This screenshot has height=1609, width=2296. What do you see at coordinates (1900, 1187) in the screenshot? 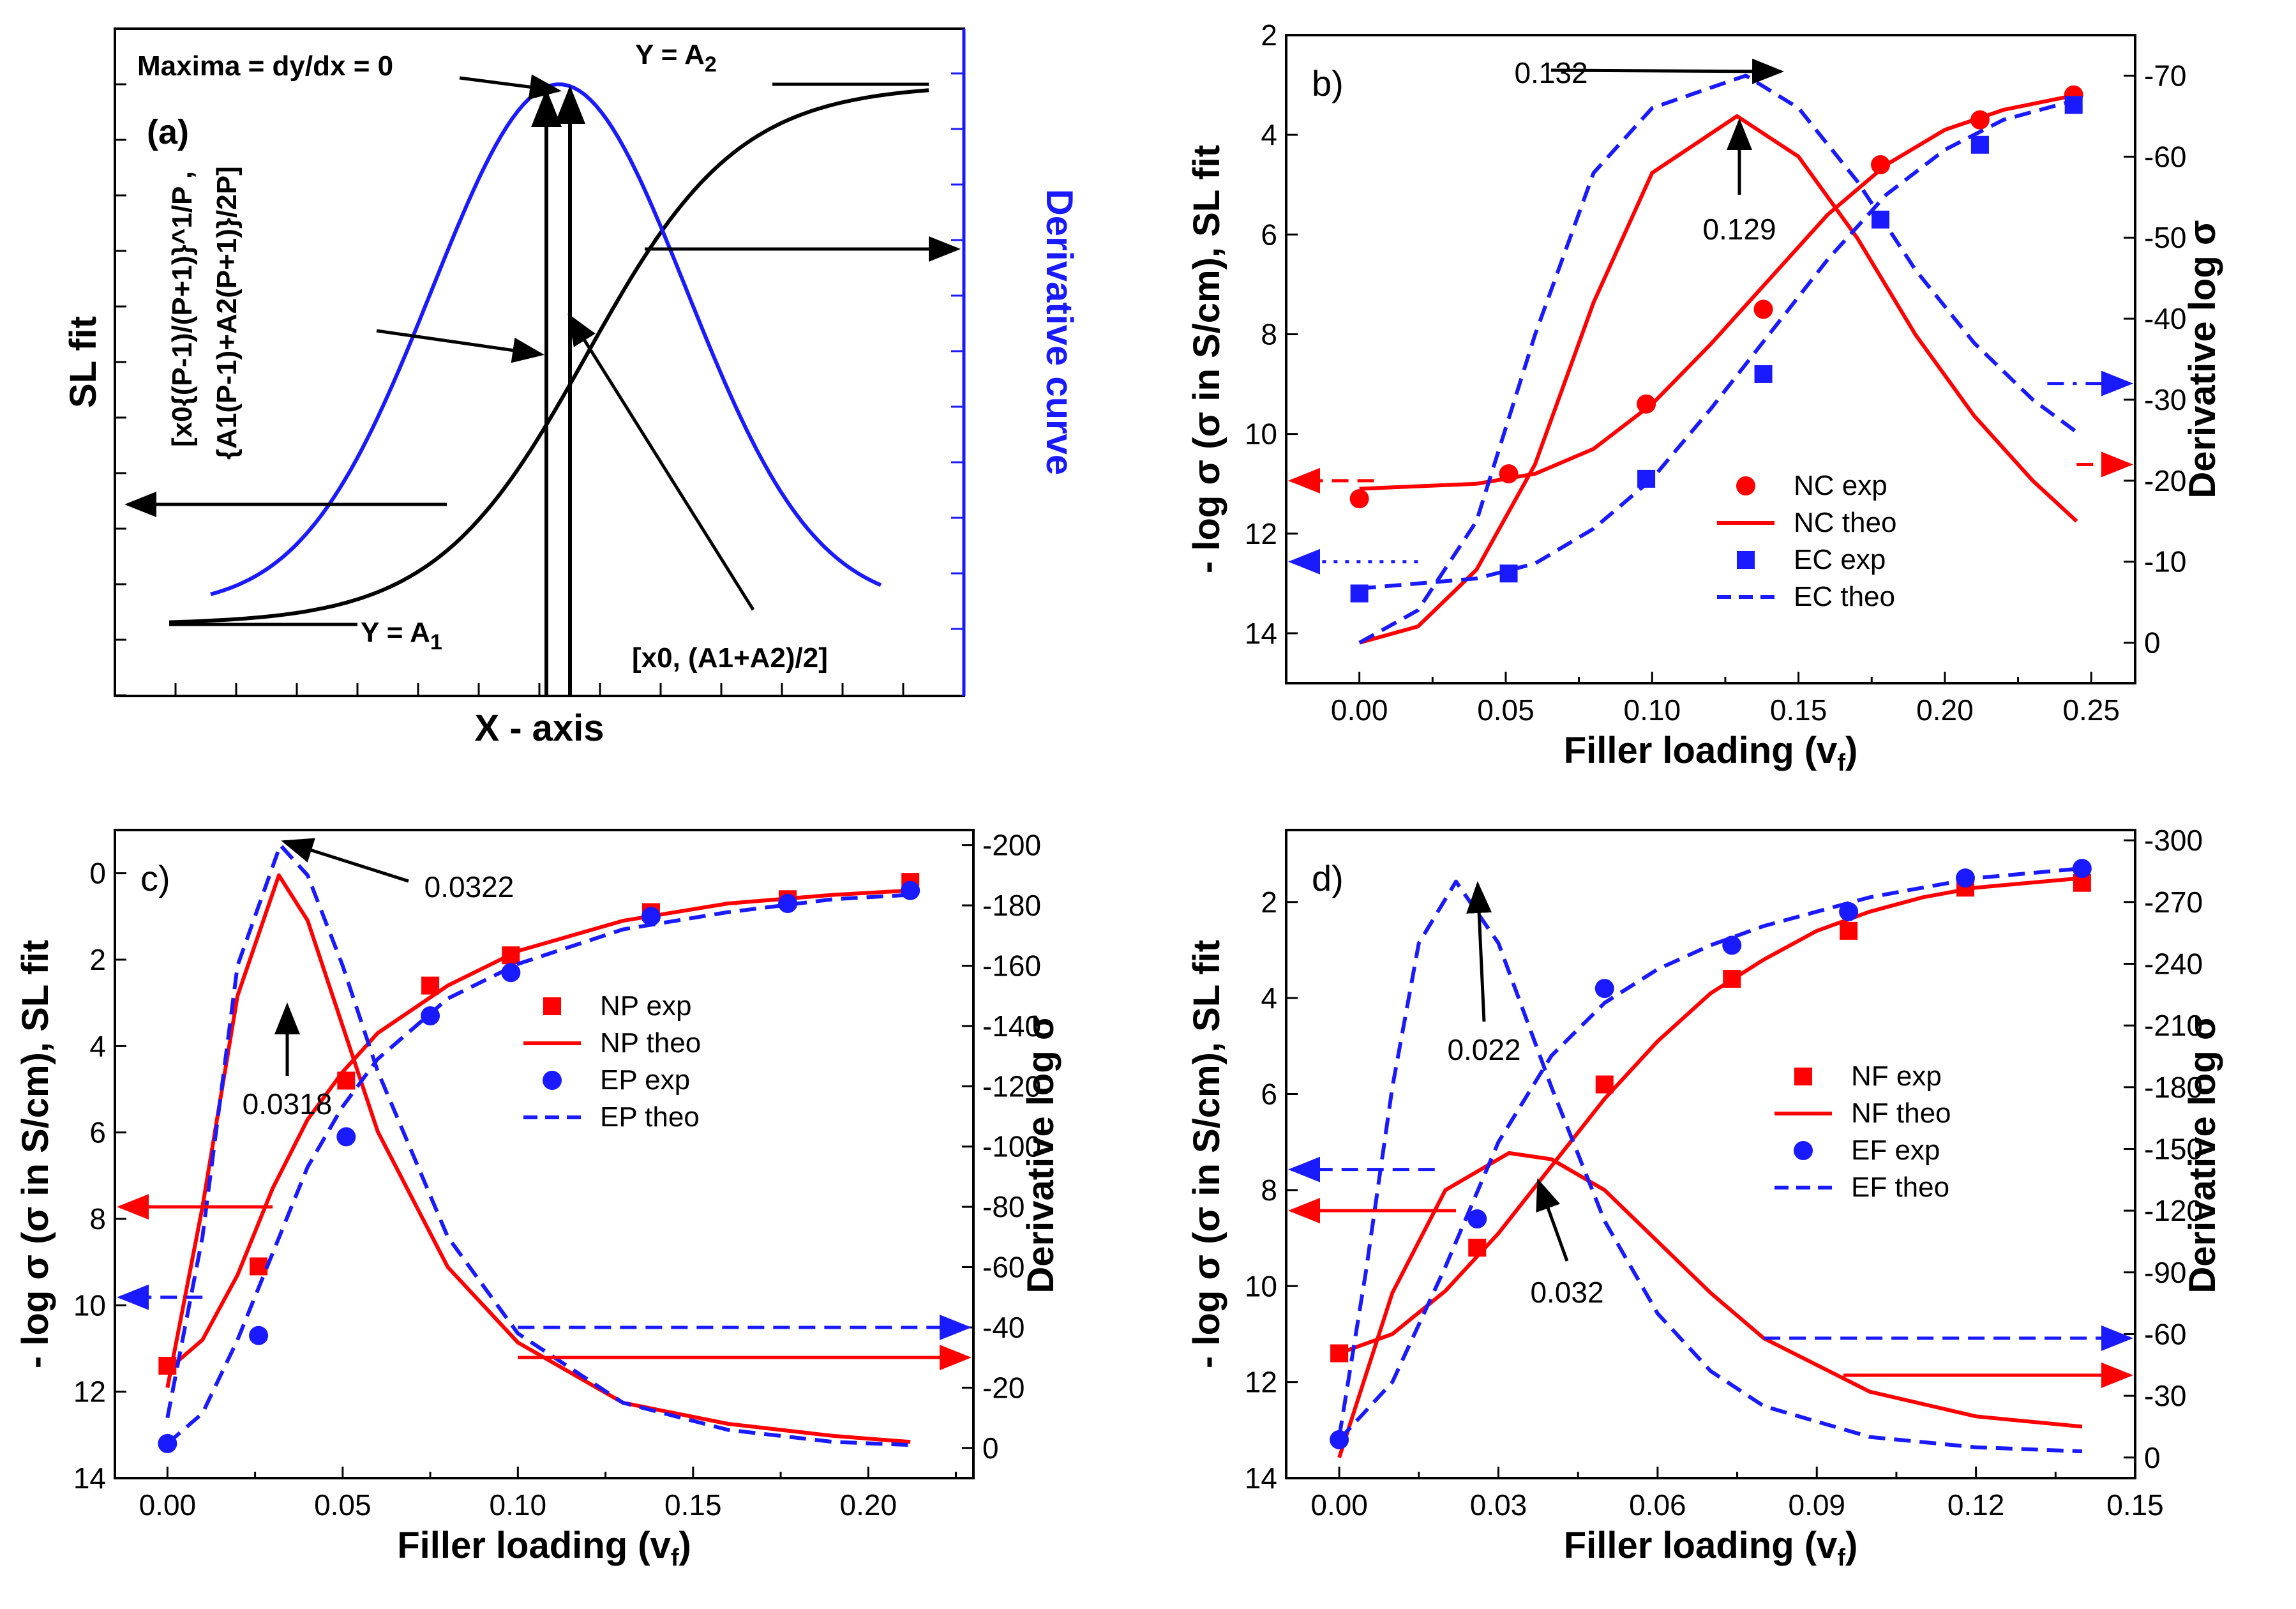
I see `legend-label: EF theo` at bounding box center [1900, 1187].